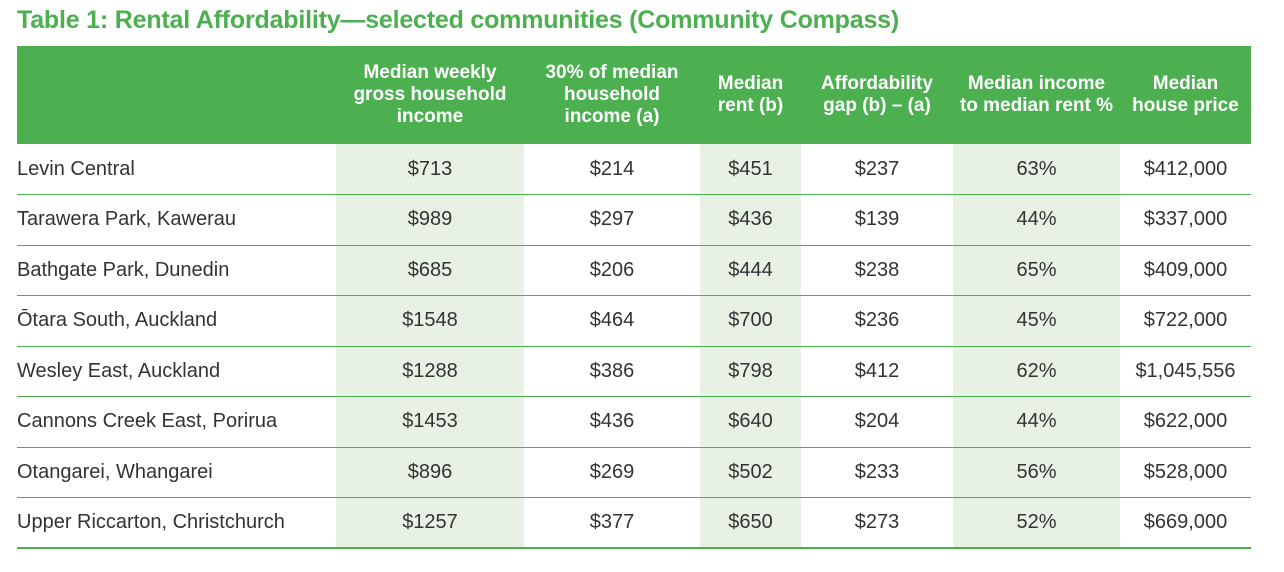 The height and width of the screenshot is (572, 1284). I want to click on thirty-pct-income-cell: $214, so click(612, 169).